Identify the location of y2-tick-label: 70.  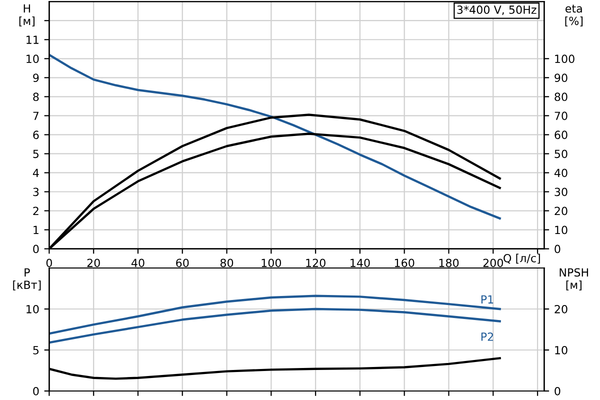
(561, 116).